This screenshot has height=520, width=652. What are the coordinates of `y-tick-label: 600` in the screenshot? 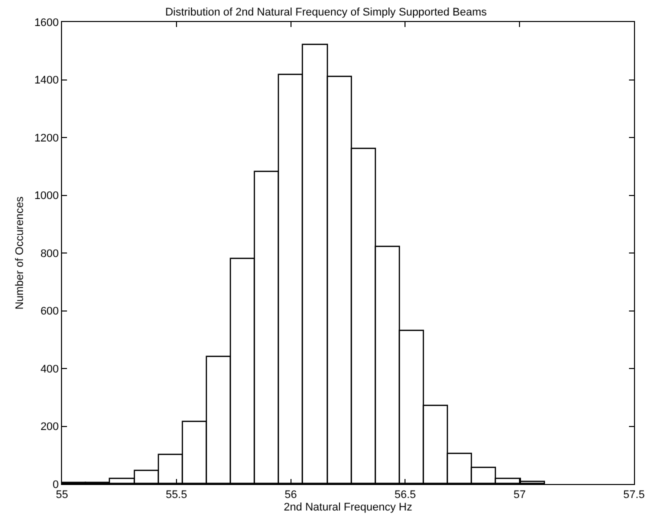 It's located at (49, 312).